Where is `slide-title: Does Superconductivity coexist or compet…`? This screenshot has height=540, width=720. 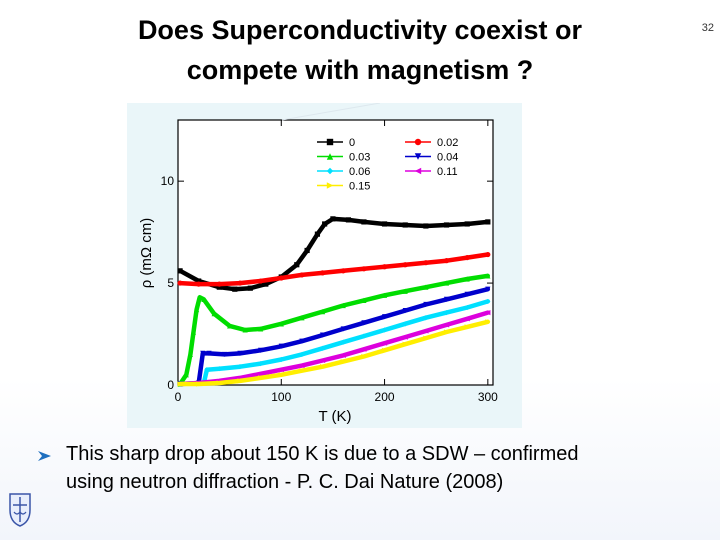 slide-title: Does Superconductivity coexist or compet… is located at coordinates (360, 50).